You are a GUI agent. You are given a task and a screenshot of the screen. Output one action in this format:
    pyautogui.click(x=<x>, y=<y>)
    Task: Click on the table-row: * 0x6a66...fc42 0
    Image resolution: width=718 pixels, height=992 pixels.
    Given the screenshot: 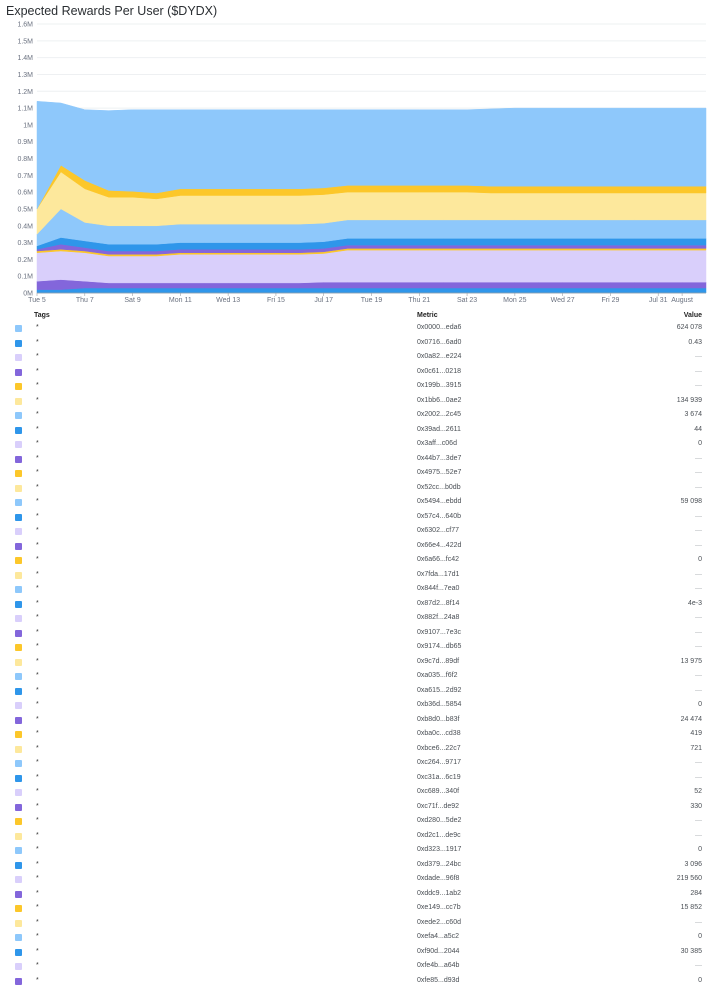 What is the action you would take?
    pyautogui.click(x=359, y=561)
    